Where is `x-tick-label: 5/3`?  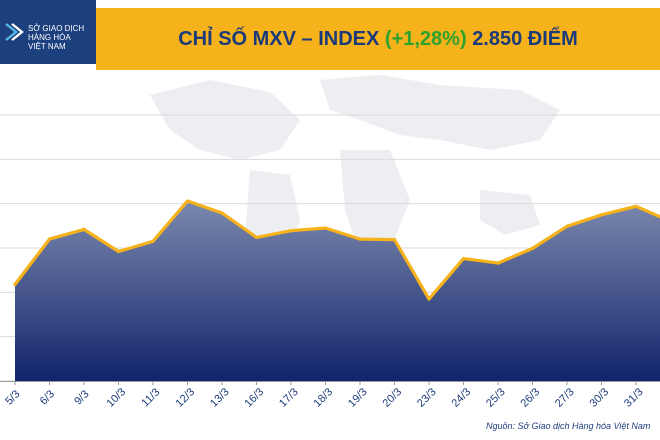
x-tick-label: 5/3 is located at coordinates (12, 397).